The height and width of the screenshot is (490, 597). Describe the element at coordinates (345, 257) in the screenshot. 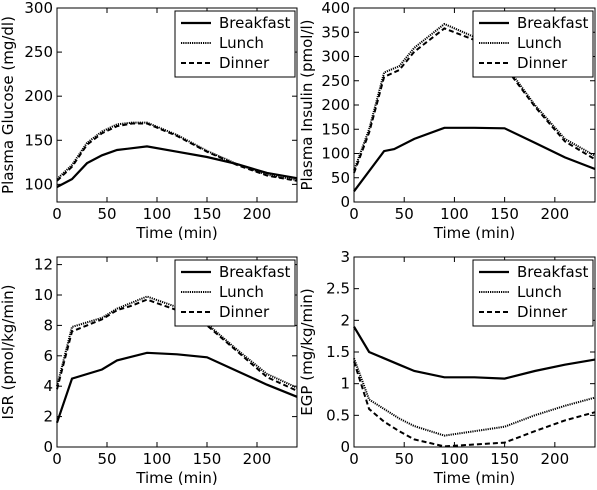

I see `y-tick-label: 3` at that location.